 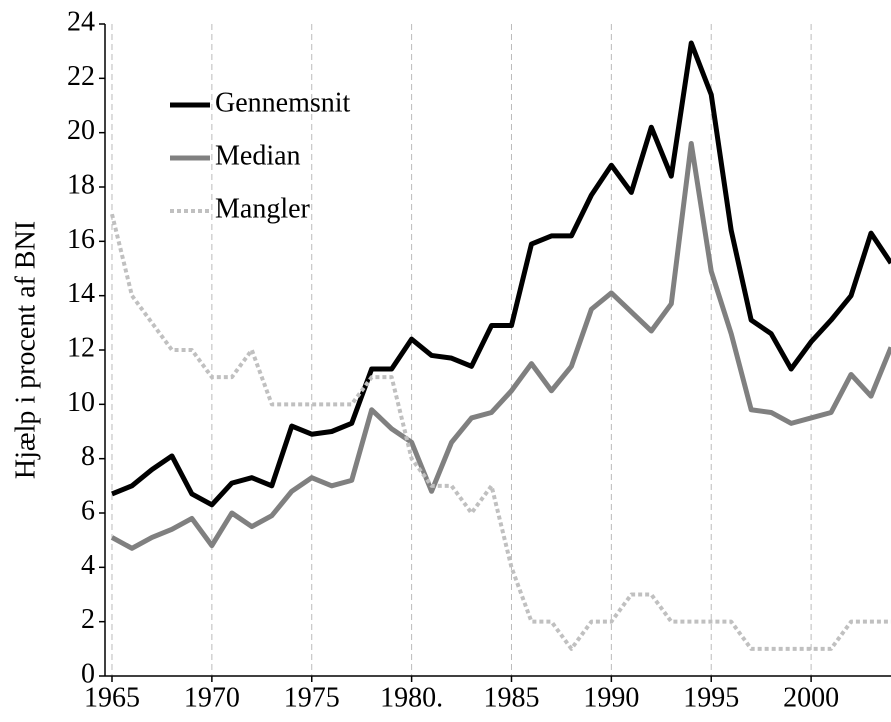 I want to click on x-tick-label: 1965, so click(x=112, y=697).